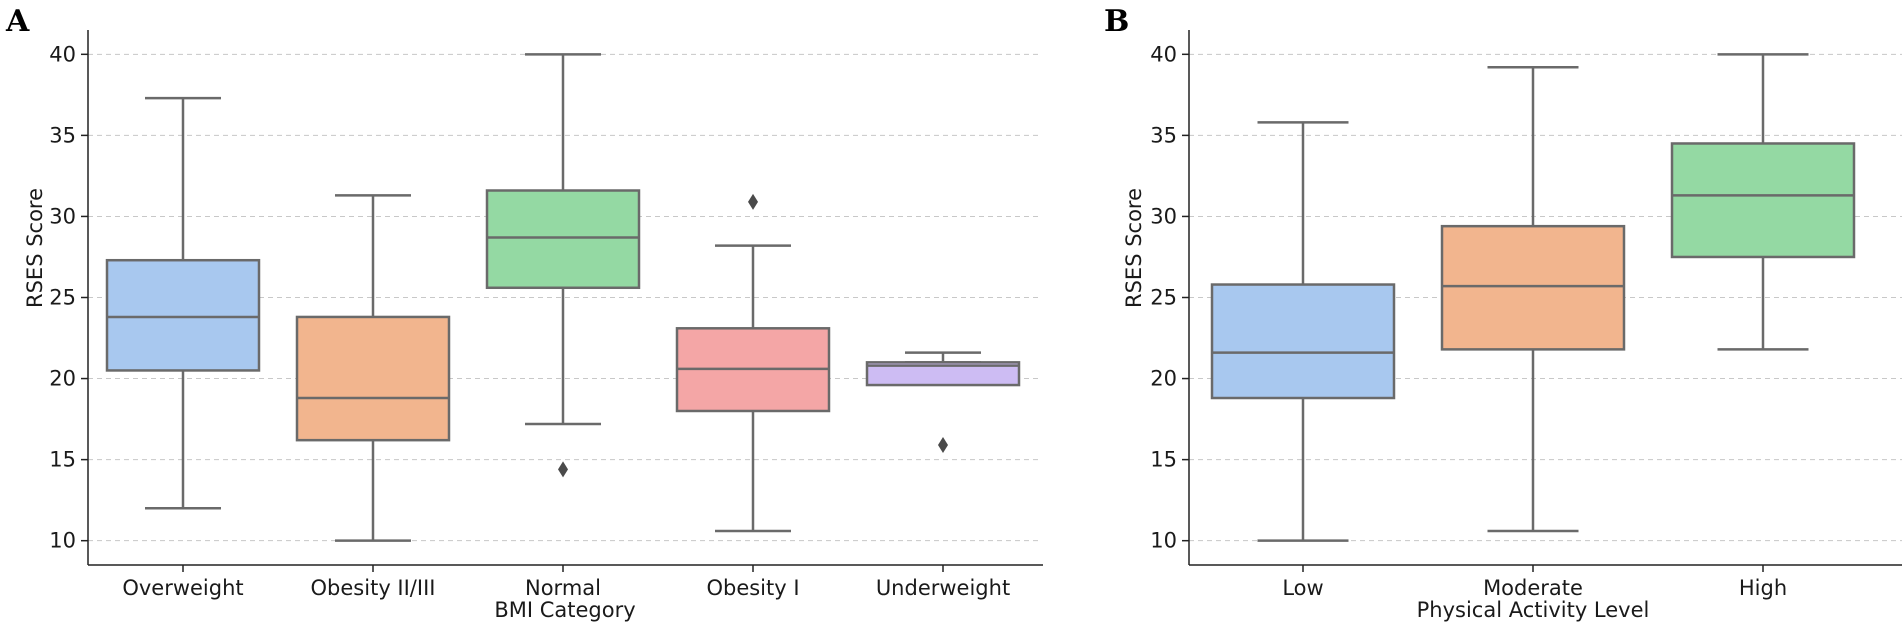  Describe the element at coordinates (1163, 135) in the screenshot. I see `panel-b-y-tick-label: 35` at that location.